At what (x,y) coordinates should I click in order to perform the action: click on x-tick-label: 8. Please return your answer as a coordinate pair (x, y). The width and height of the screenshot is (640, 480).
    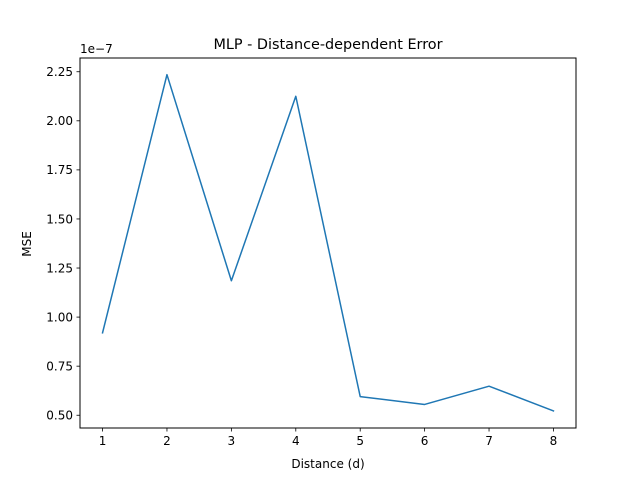
    Looking at the image, I should click on (554, 441).